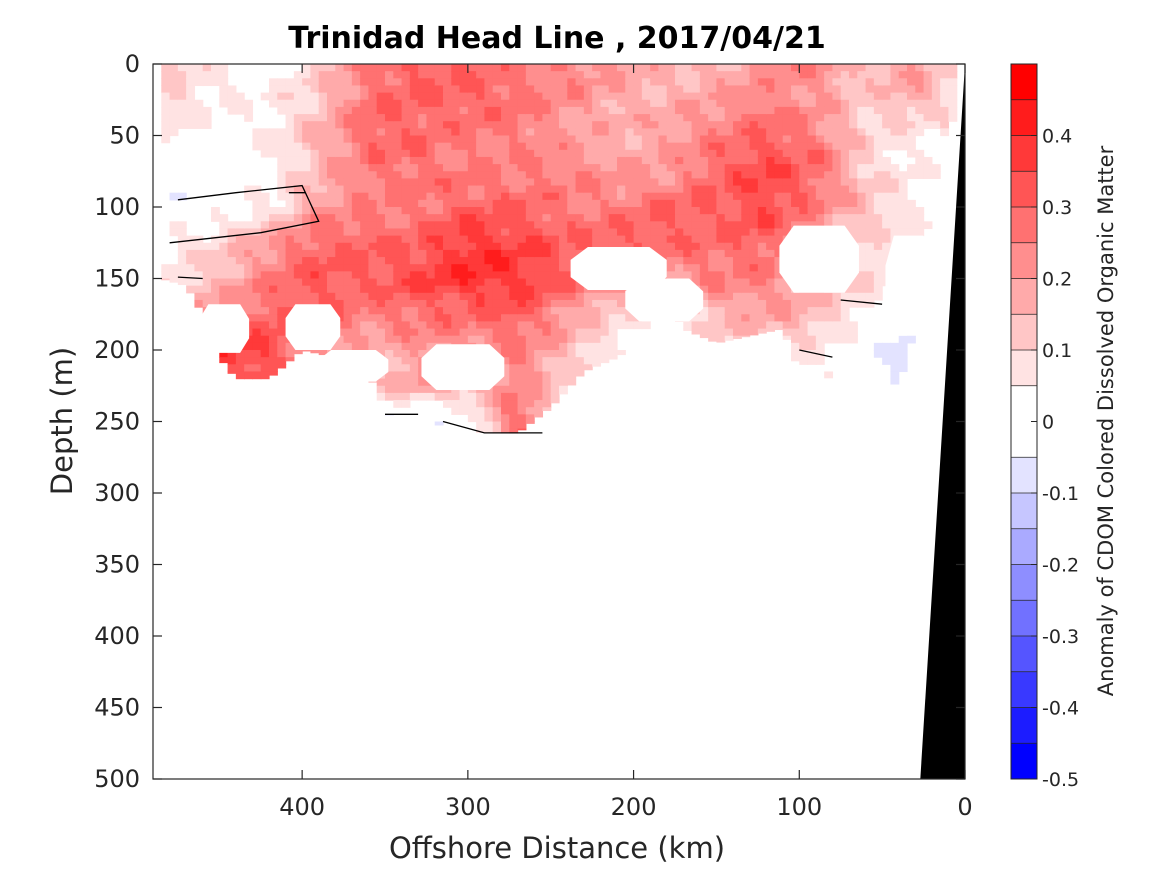 This screenshot has height=875, width=1167. What do you see at coordinates (117, 350) in the screenshot?
I see `y-tick-label: 200` at bounding box center [117, 350].